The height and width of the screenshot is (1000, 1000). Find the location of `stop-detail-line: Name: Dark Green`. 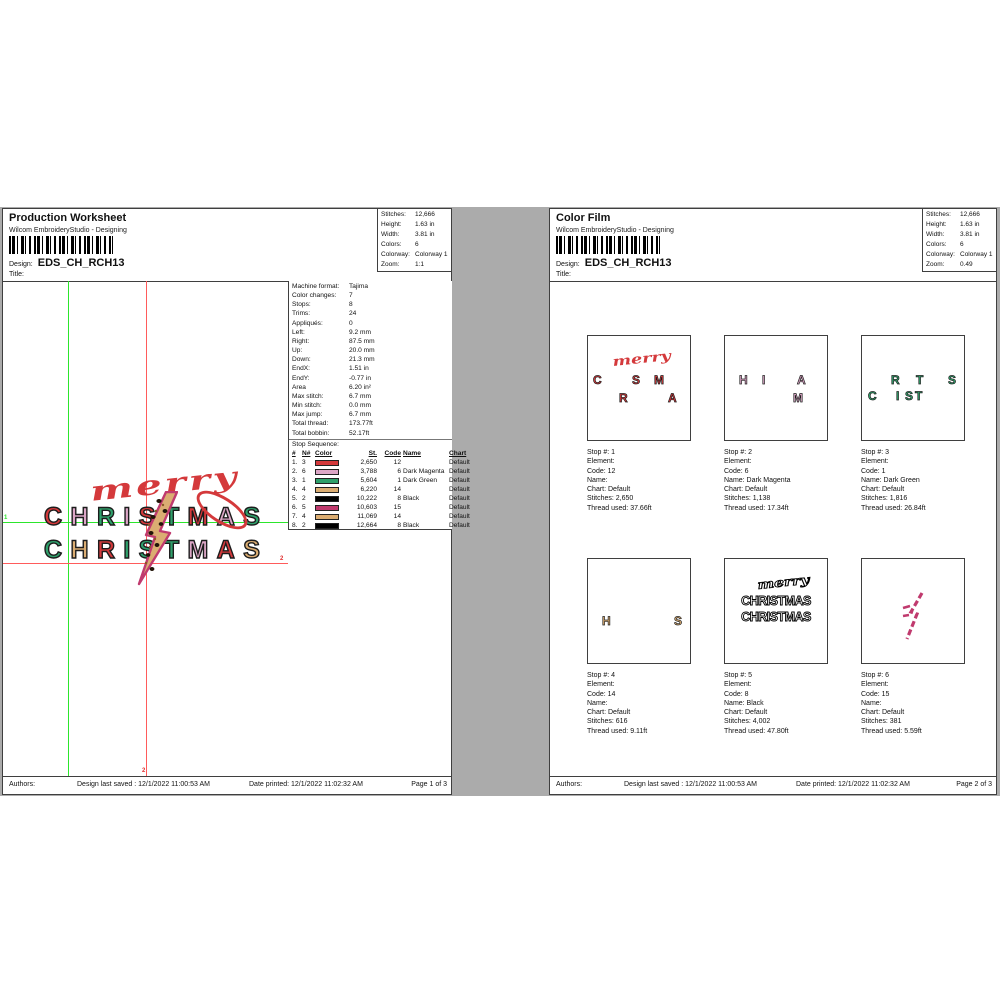

stop-detail-line: Name: Dark Green is located at coordinates (890, 480).